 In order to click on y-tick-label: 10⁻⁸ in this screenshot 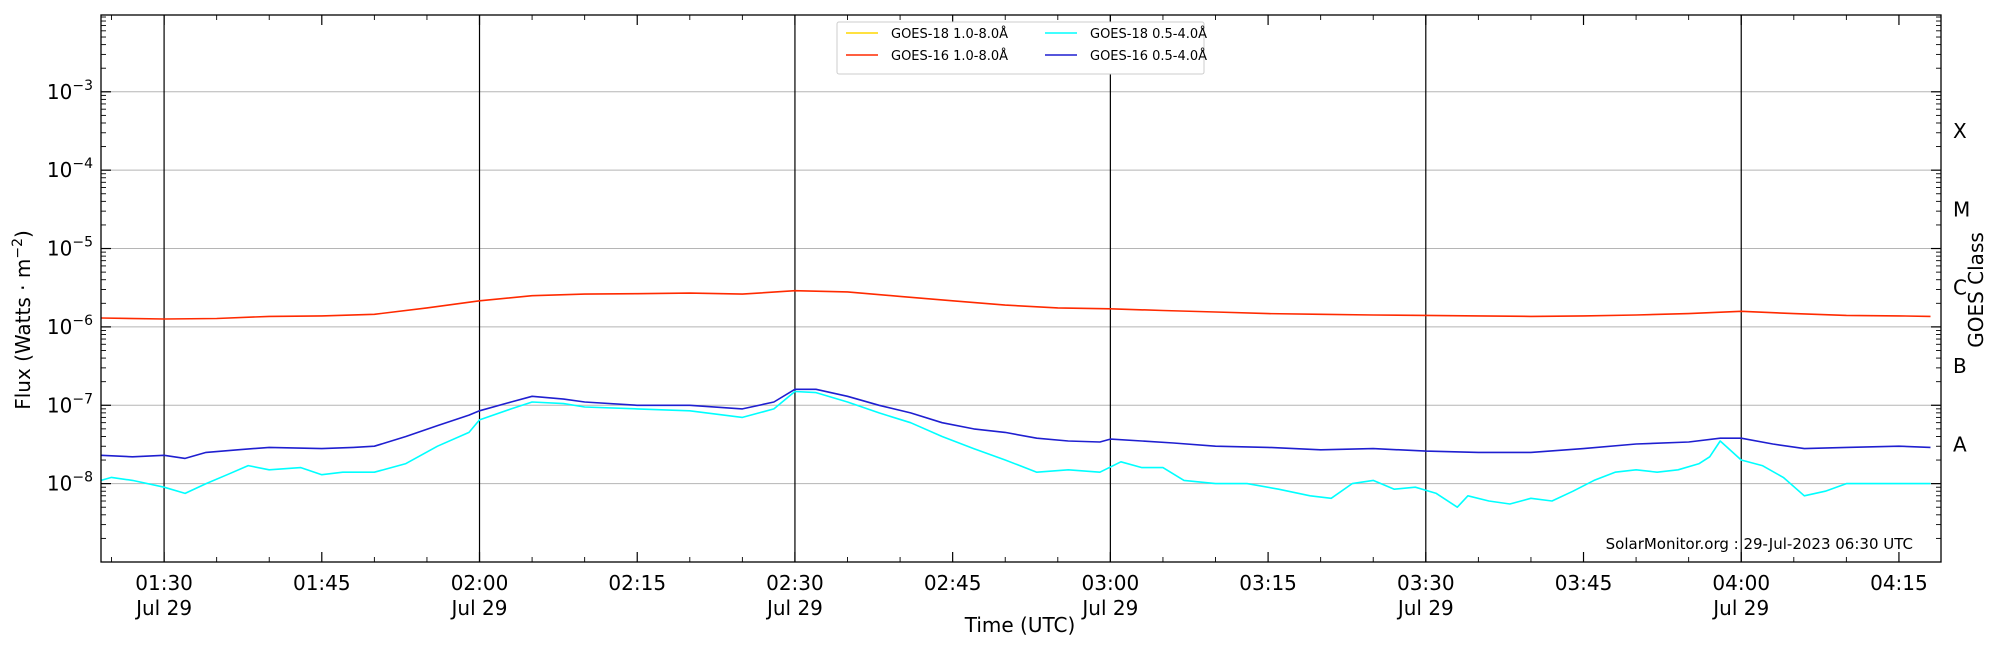, I will do `click(70, 483)`.